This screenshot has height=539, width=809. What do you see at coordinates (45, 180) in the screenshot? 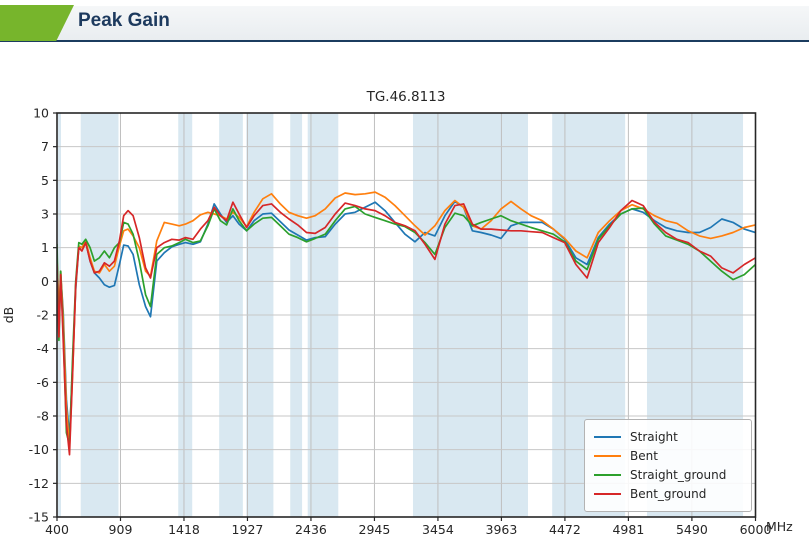
I see `y-tick-label: 5` at bounding box center [45, 180].